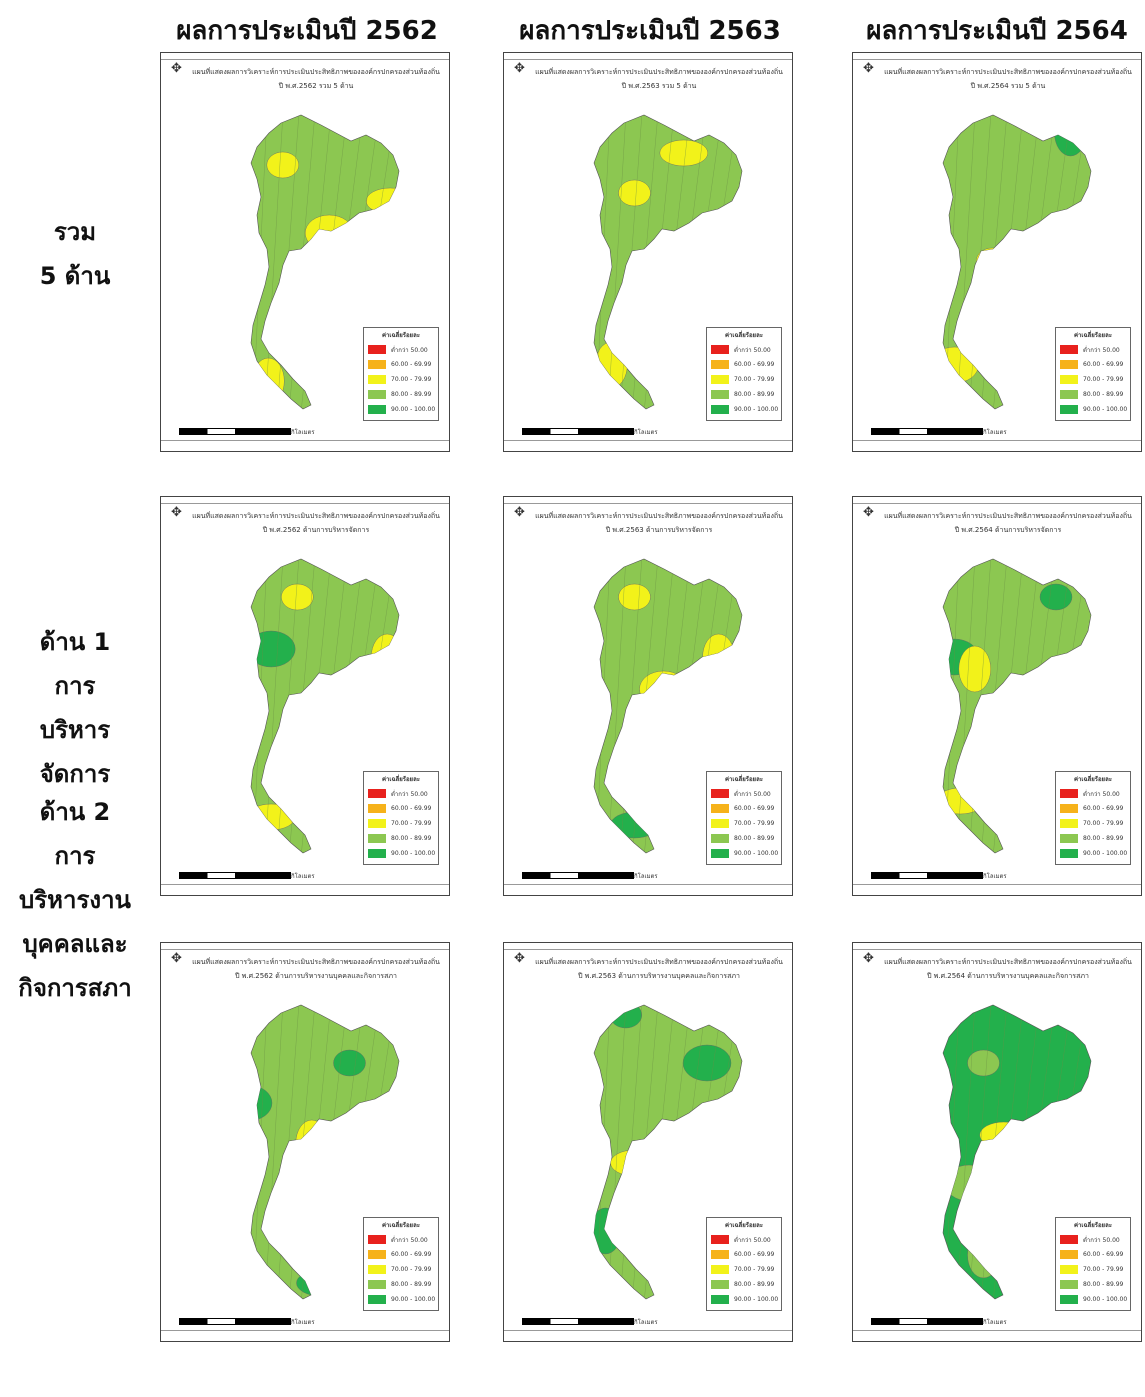 Image resolution: width=1145 pixels, height=1397 pixels. What do you see at coordinates (1008, 86) in the screenshot?
I see `map-title-line2: ปี พ.ศ.2564 รวม 5 ด้าน` at bounding box center [1008, 86].